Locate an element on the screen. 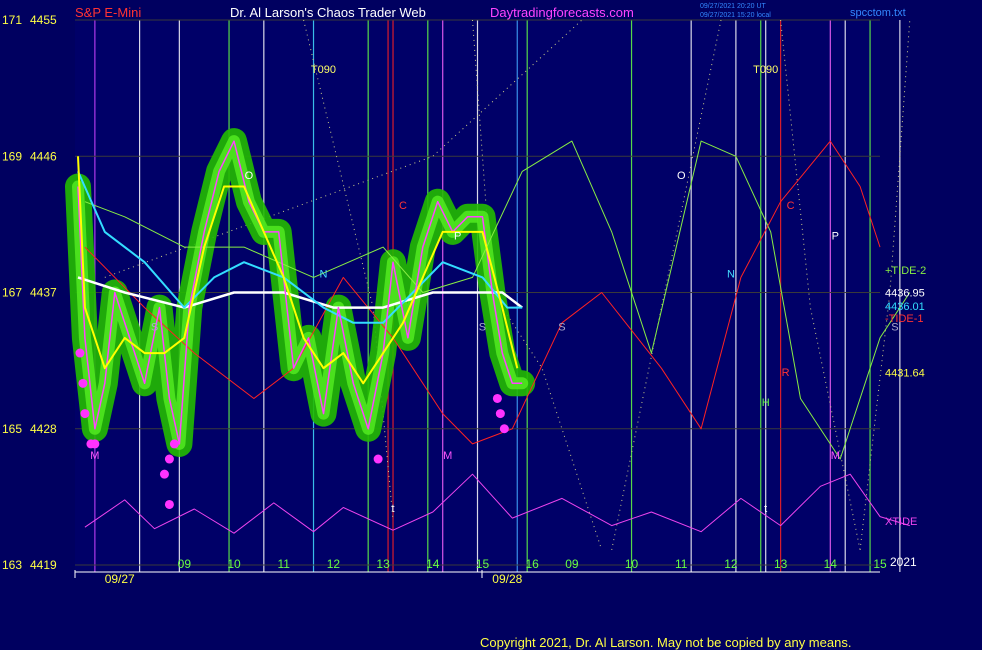 The height and width of the screenshot is (650, 982). x-hour-label-7: 16 is located at coordinates (532, 564).